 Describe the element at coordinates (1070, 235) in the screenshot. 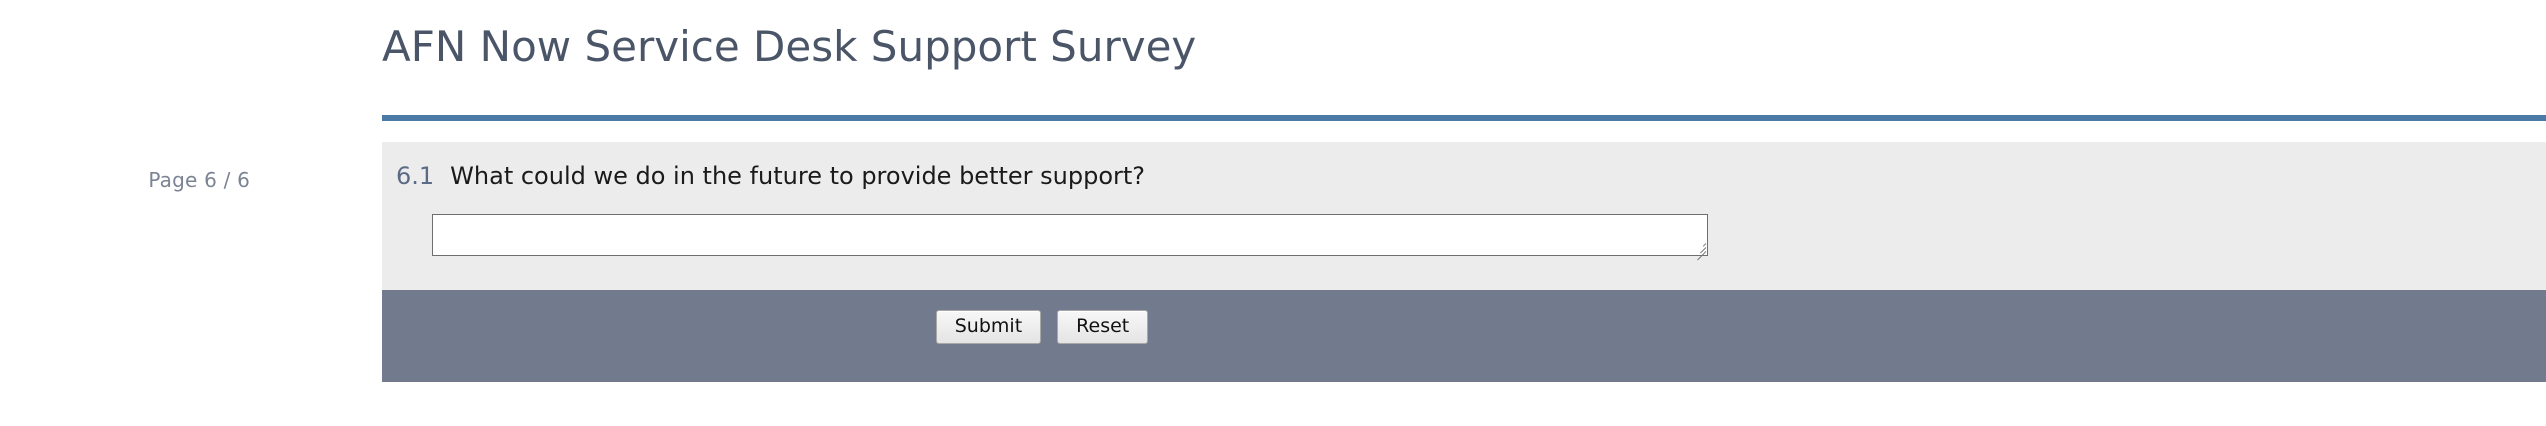

I see `answer-textarea` at that location.